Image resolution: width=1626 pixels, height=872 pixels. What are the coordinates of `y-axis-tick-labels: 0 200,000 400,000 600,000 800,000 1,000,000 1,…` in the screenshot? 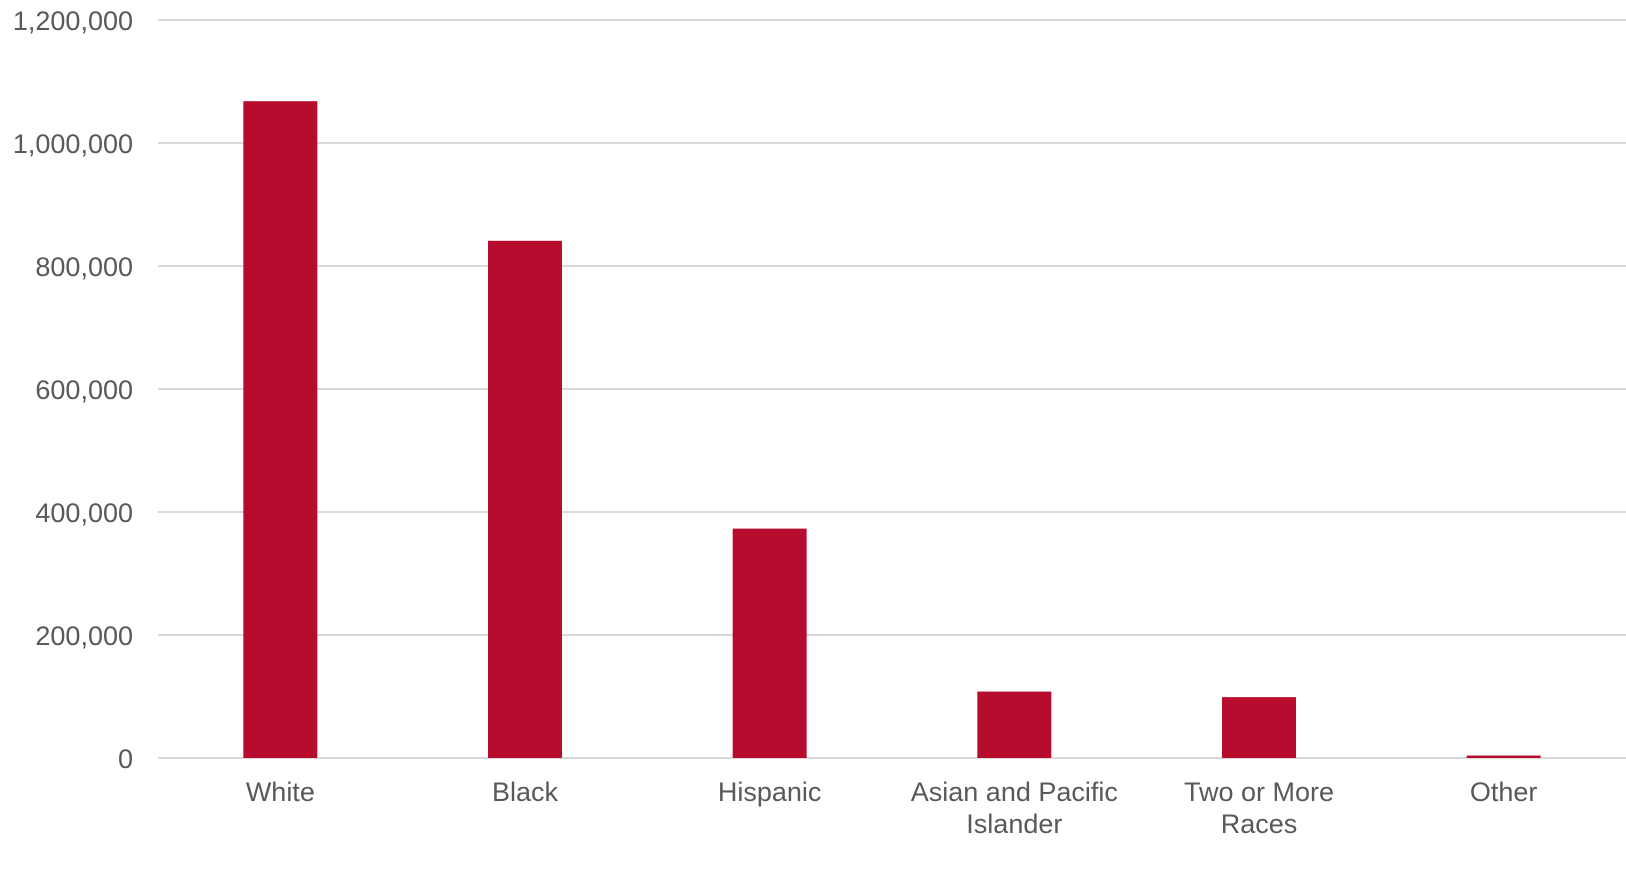 It's located at (73, 390).